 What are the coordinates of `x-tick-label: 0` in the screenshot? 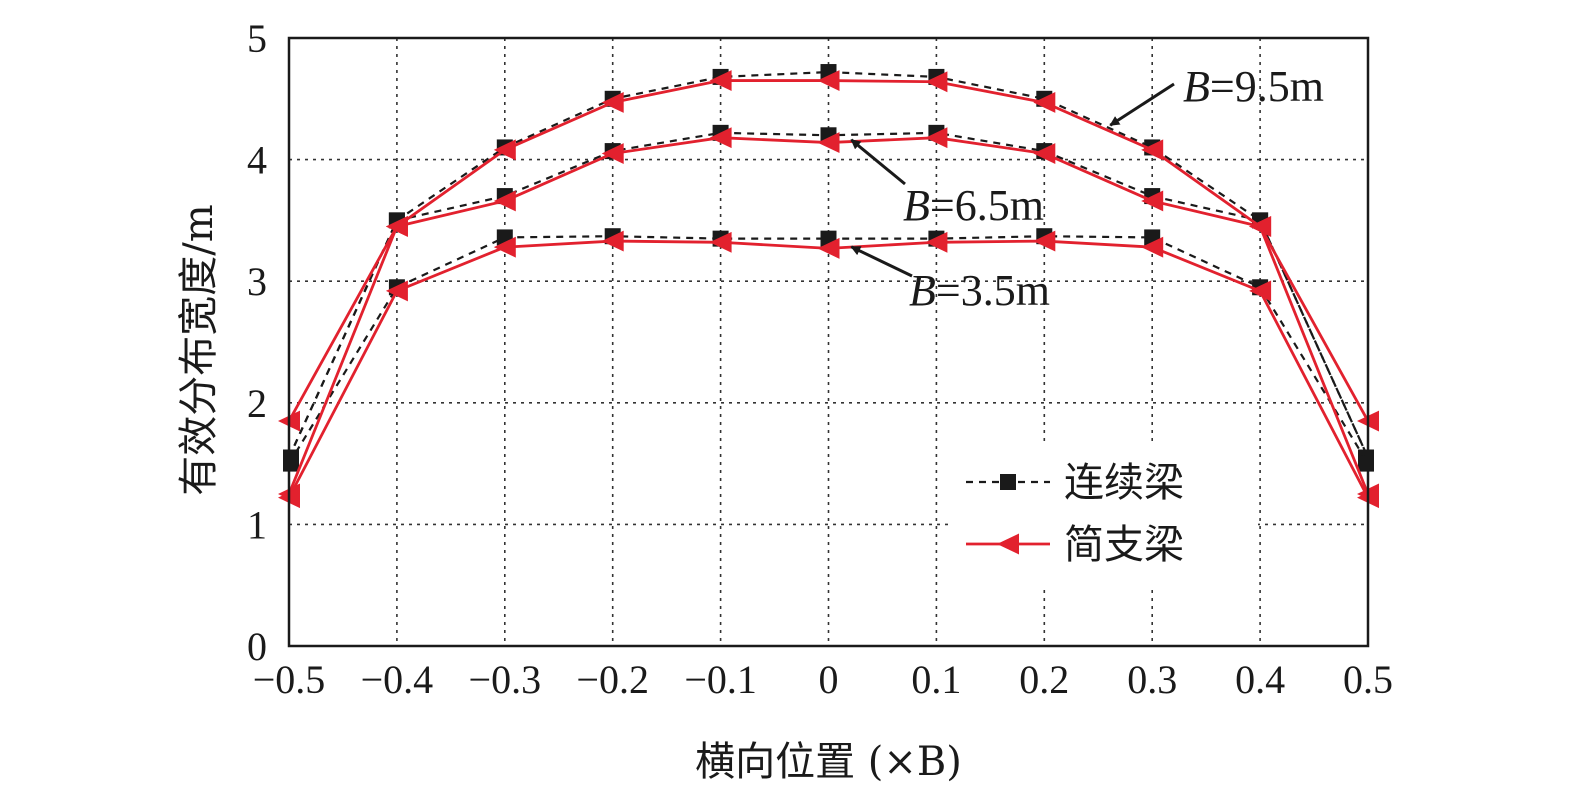 It's located at (829, 679).